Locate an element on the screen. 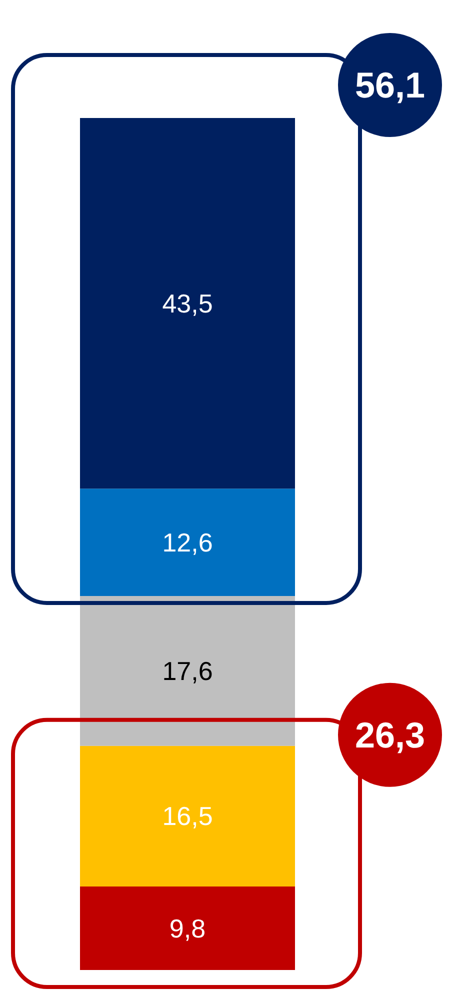  text: 26,3 is located at coordinates (390, 735).